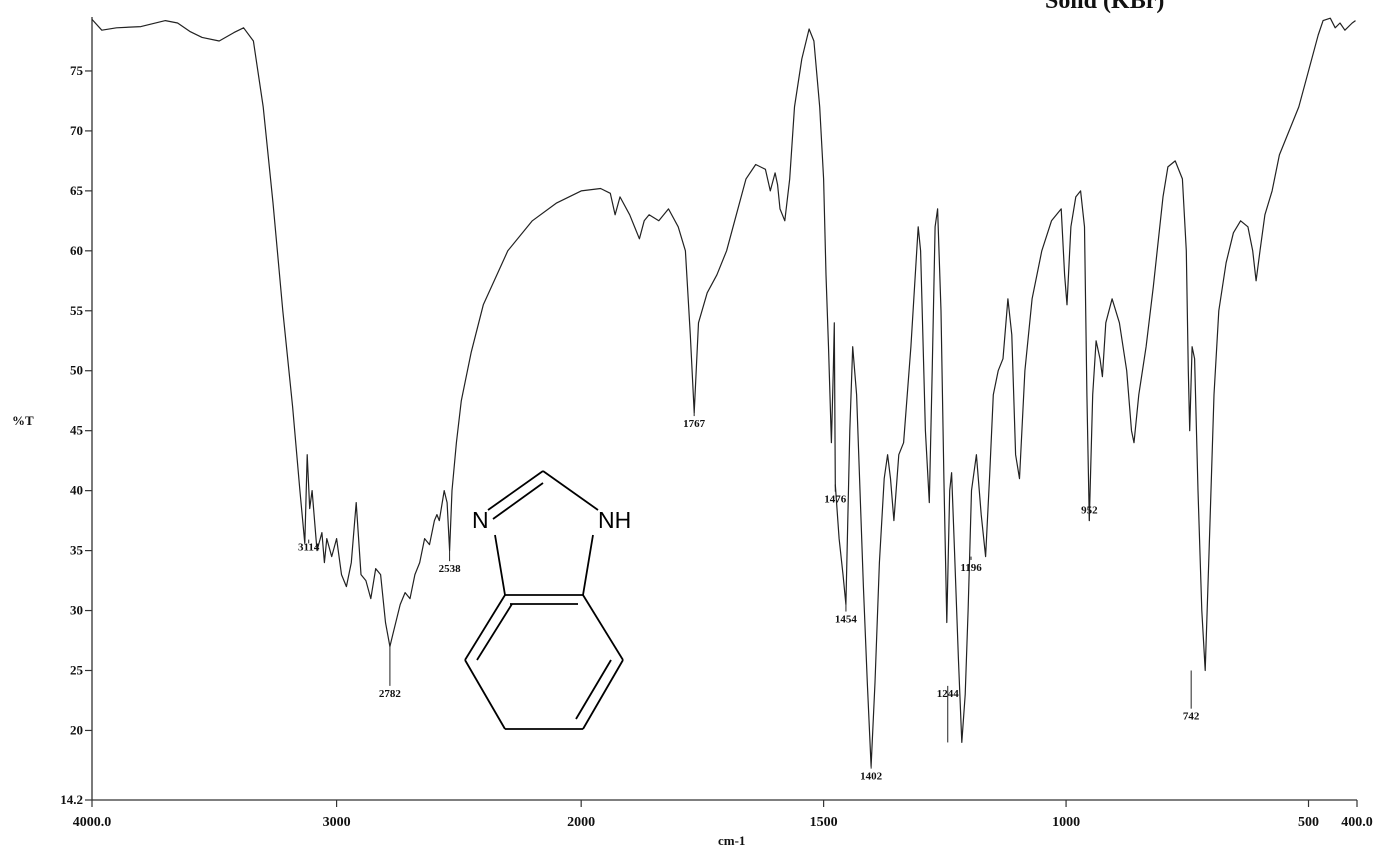  I want to click on peak-label: 1767, so click(694, 424).